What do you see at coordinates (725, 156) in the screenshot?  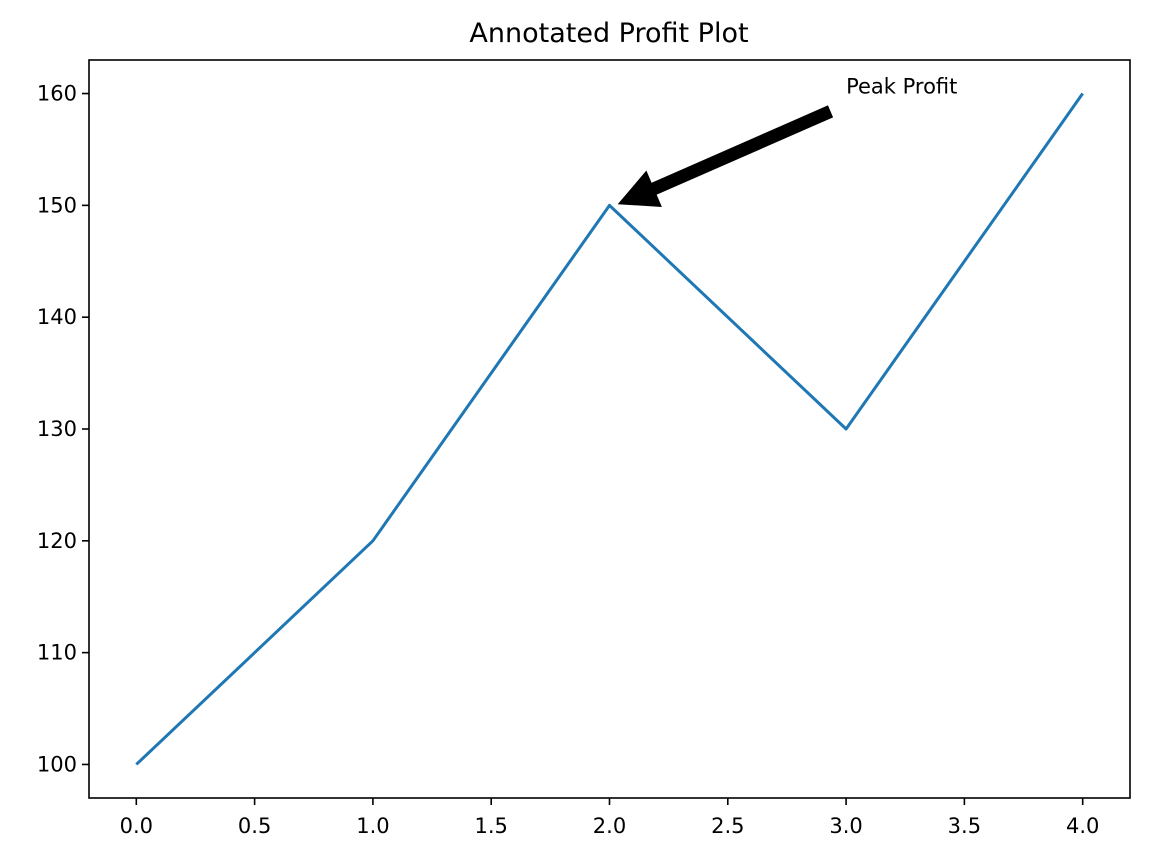 I see `annotation-arrow` at bounding box center [725, 156].